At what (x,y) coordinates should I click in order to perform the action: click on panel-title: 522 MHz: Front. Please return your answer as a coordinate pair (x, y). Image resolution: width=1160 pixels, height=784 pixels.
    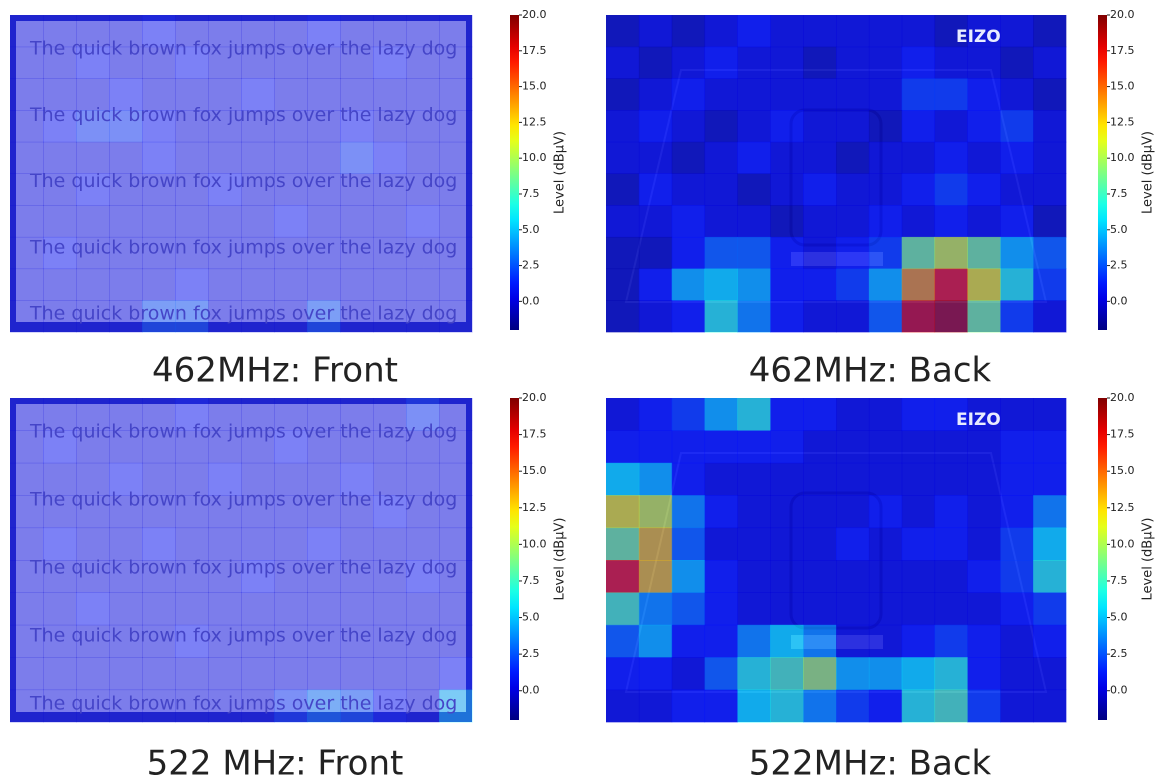
    Looking at the image, I should click on (275, 764).